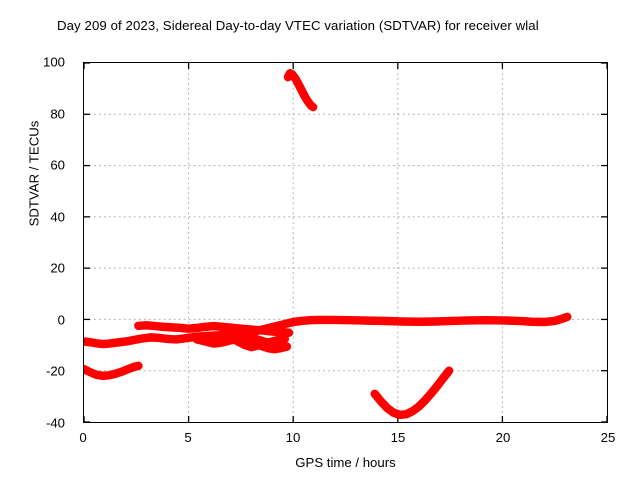  What do you see at coordinates (55, 371) in the screenshot?
I see `y-tick-label: -20` at bounding box center [55, 371].